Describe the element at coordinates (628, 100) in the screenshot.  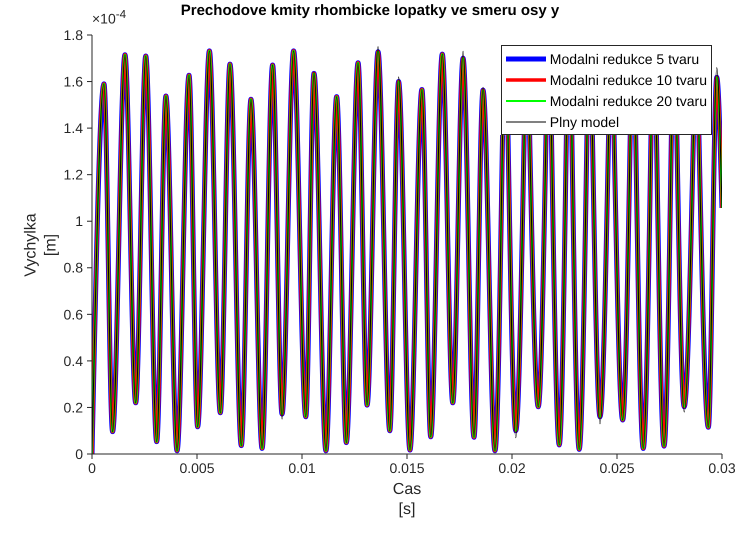
I see `legend-label: Modalni redukce 20 tvaru` at that location.